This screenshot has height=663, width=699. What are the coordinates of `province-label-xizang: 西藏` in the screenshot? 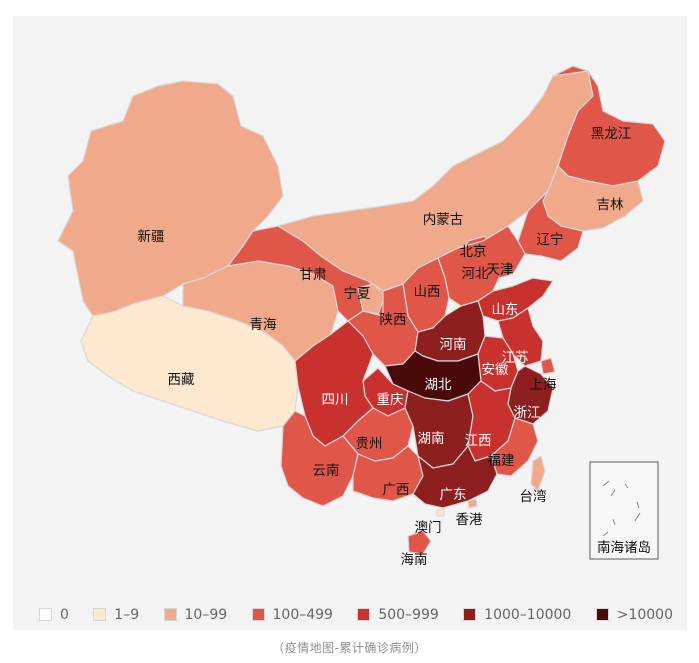 It's located at (181, 380).